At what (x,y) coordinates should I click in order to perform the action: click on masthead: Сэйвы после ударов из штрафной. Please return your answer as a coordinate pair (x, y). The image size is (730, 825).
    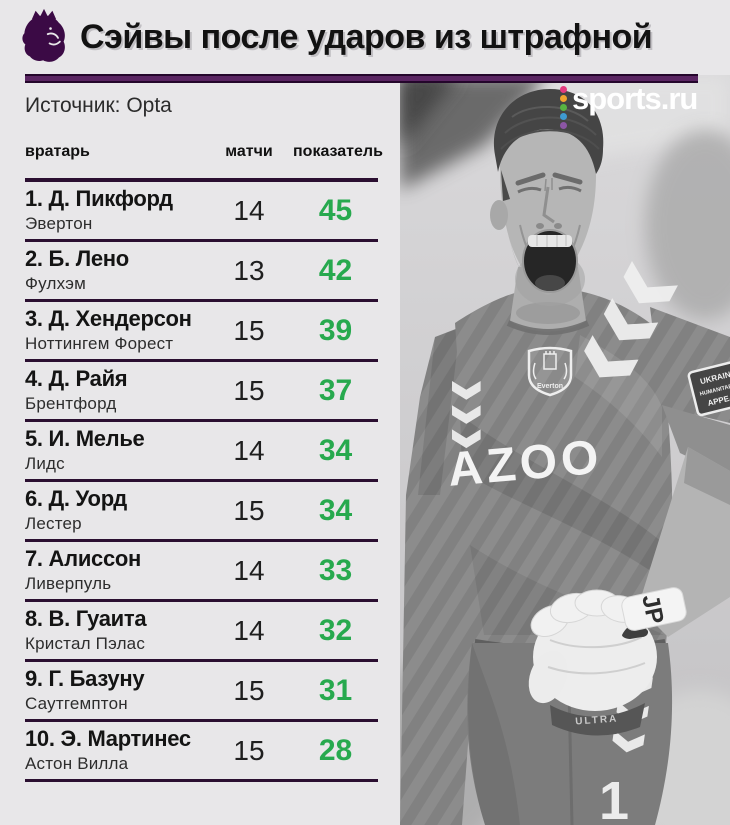
    Looking at the image, I should click on (365, 37).